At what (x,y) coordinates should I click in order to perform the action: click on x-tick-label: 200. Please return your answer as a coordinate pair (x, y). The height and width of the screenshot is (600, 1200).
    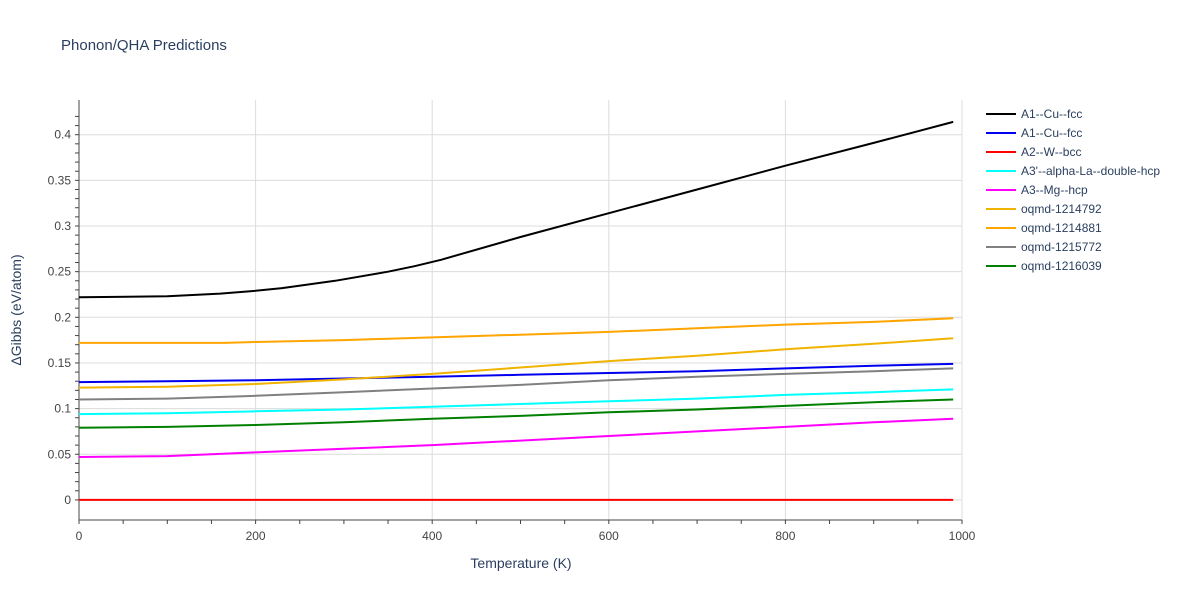
    Looking at the image, I should click on (256, 536).